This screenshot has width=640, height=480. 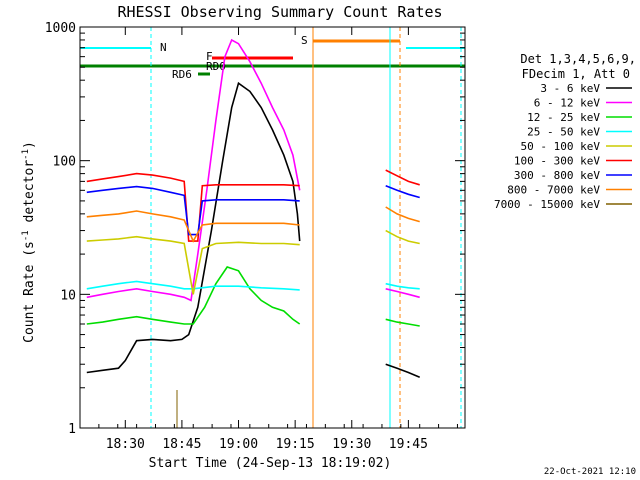 What do you see at coordinates (64, 162) in the screenshot?
I see `y-tick-label-2: 100` at bounding box center [64, 162].